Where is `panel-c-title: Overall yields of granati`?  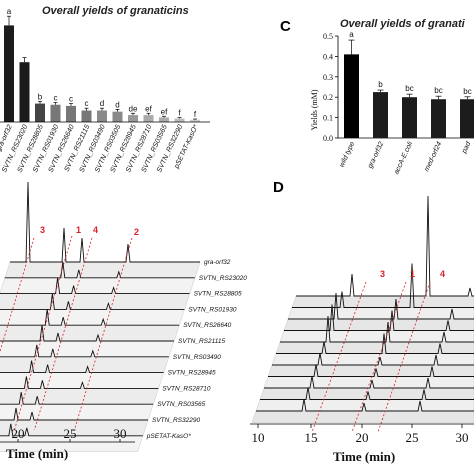 panel-c-title: Overall yields of granati is located at coordinates (403, 24).